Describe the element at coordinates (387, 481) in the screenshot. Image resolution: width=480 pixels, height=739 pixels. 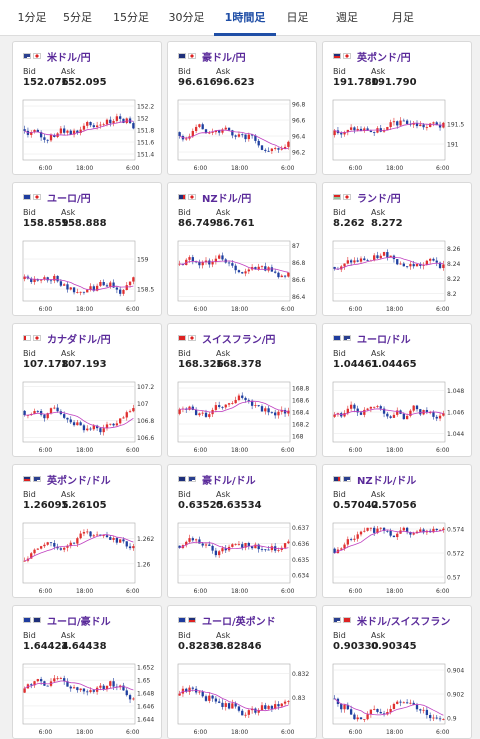
I see `currency-pair-title: NZドル/ドル` at that location.